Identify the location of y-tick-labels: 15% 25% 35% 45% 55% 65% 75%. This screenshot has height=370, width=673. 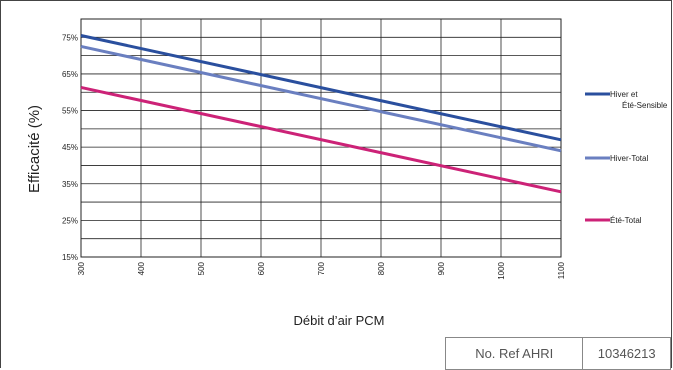
(70, 147).